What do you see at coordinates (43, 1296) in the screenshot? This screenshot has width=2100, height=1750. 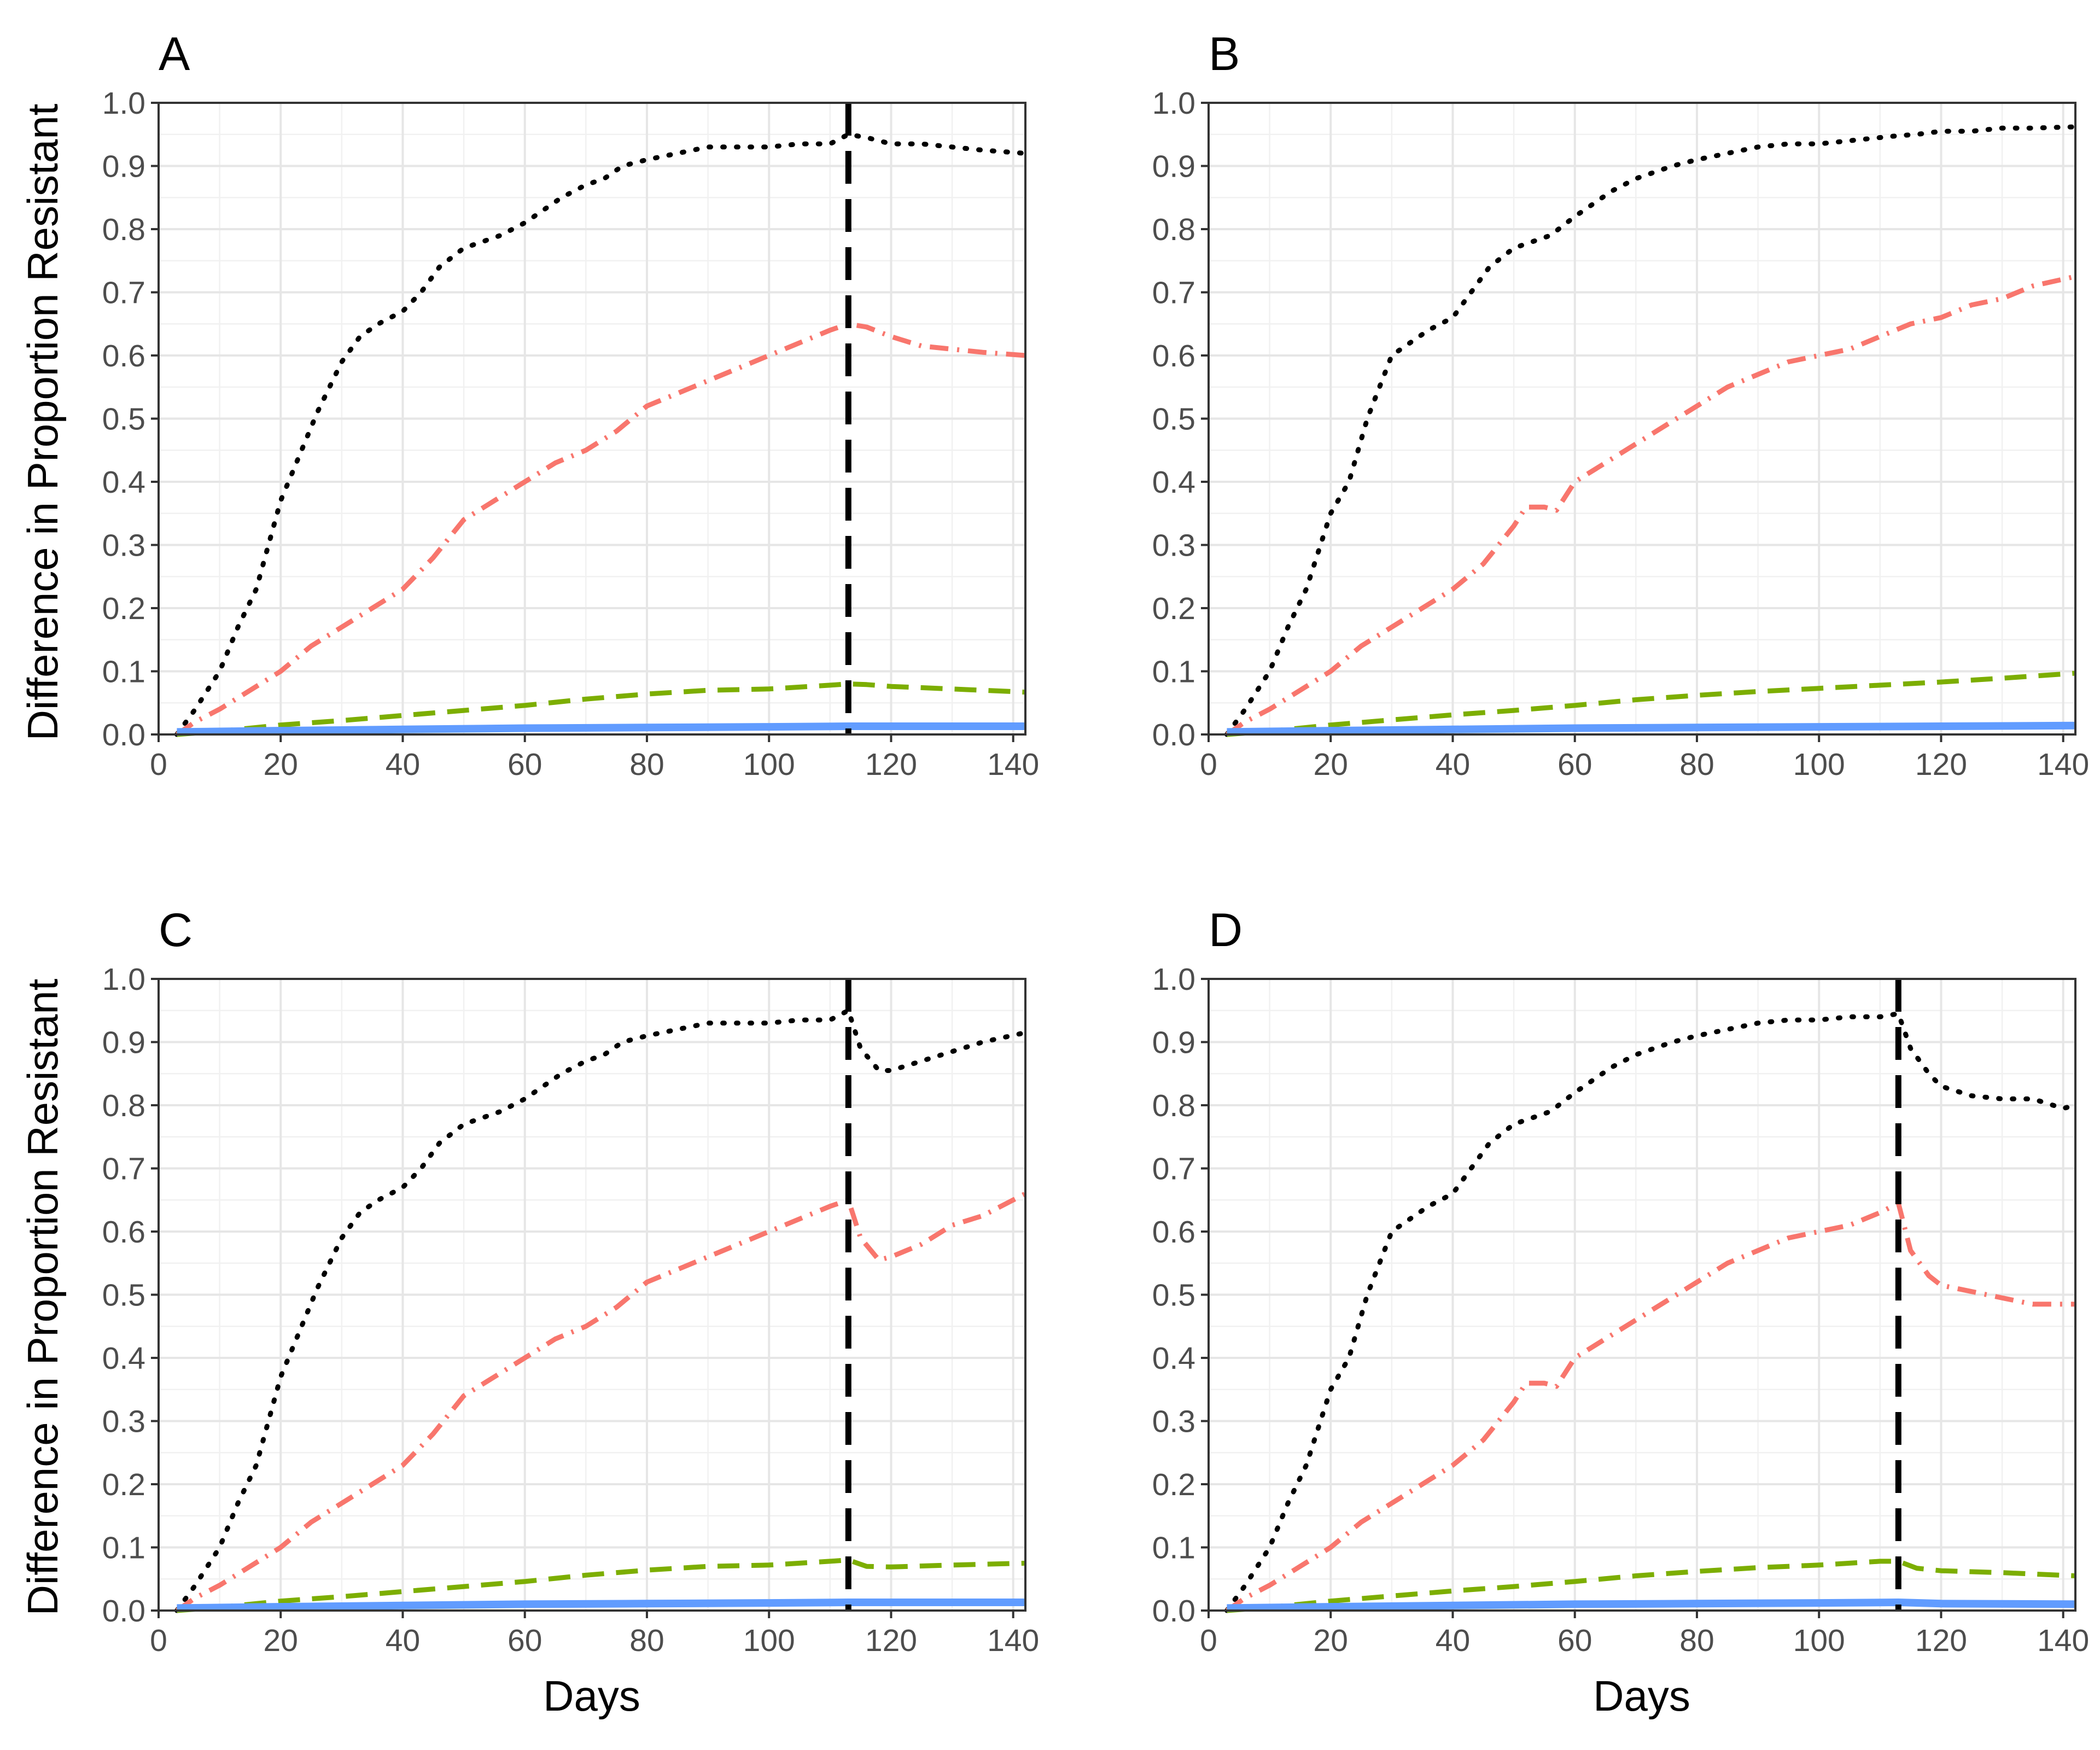 I see `y-axis-title-bottom: Difference in Proportion Resistant` at bounding box center [43, 1296].